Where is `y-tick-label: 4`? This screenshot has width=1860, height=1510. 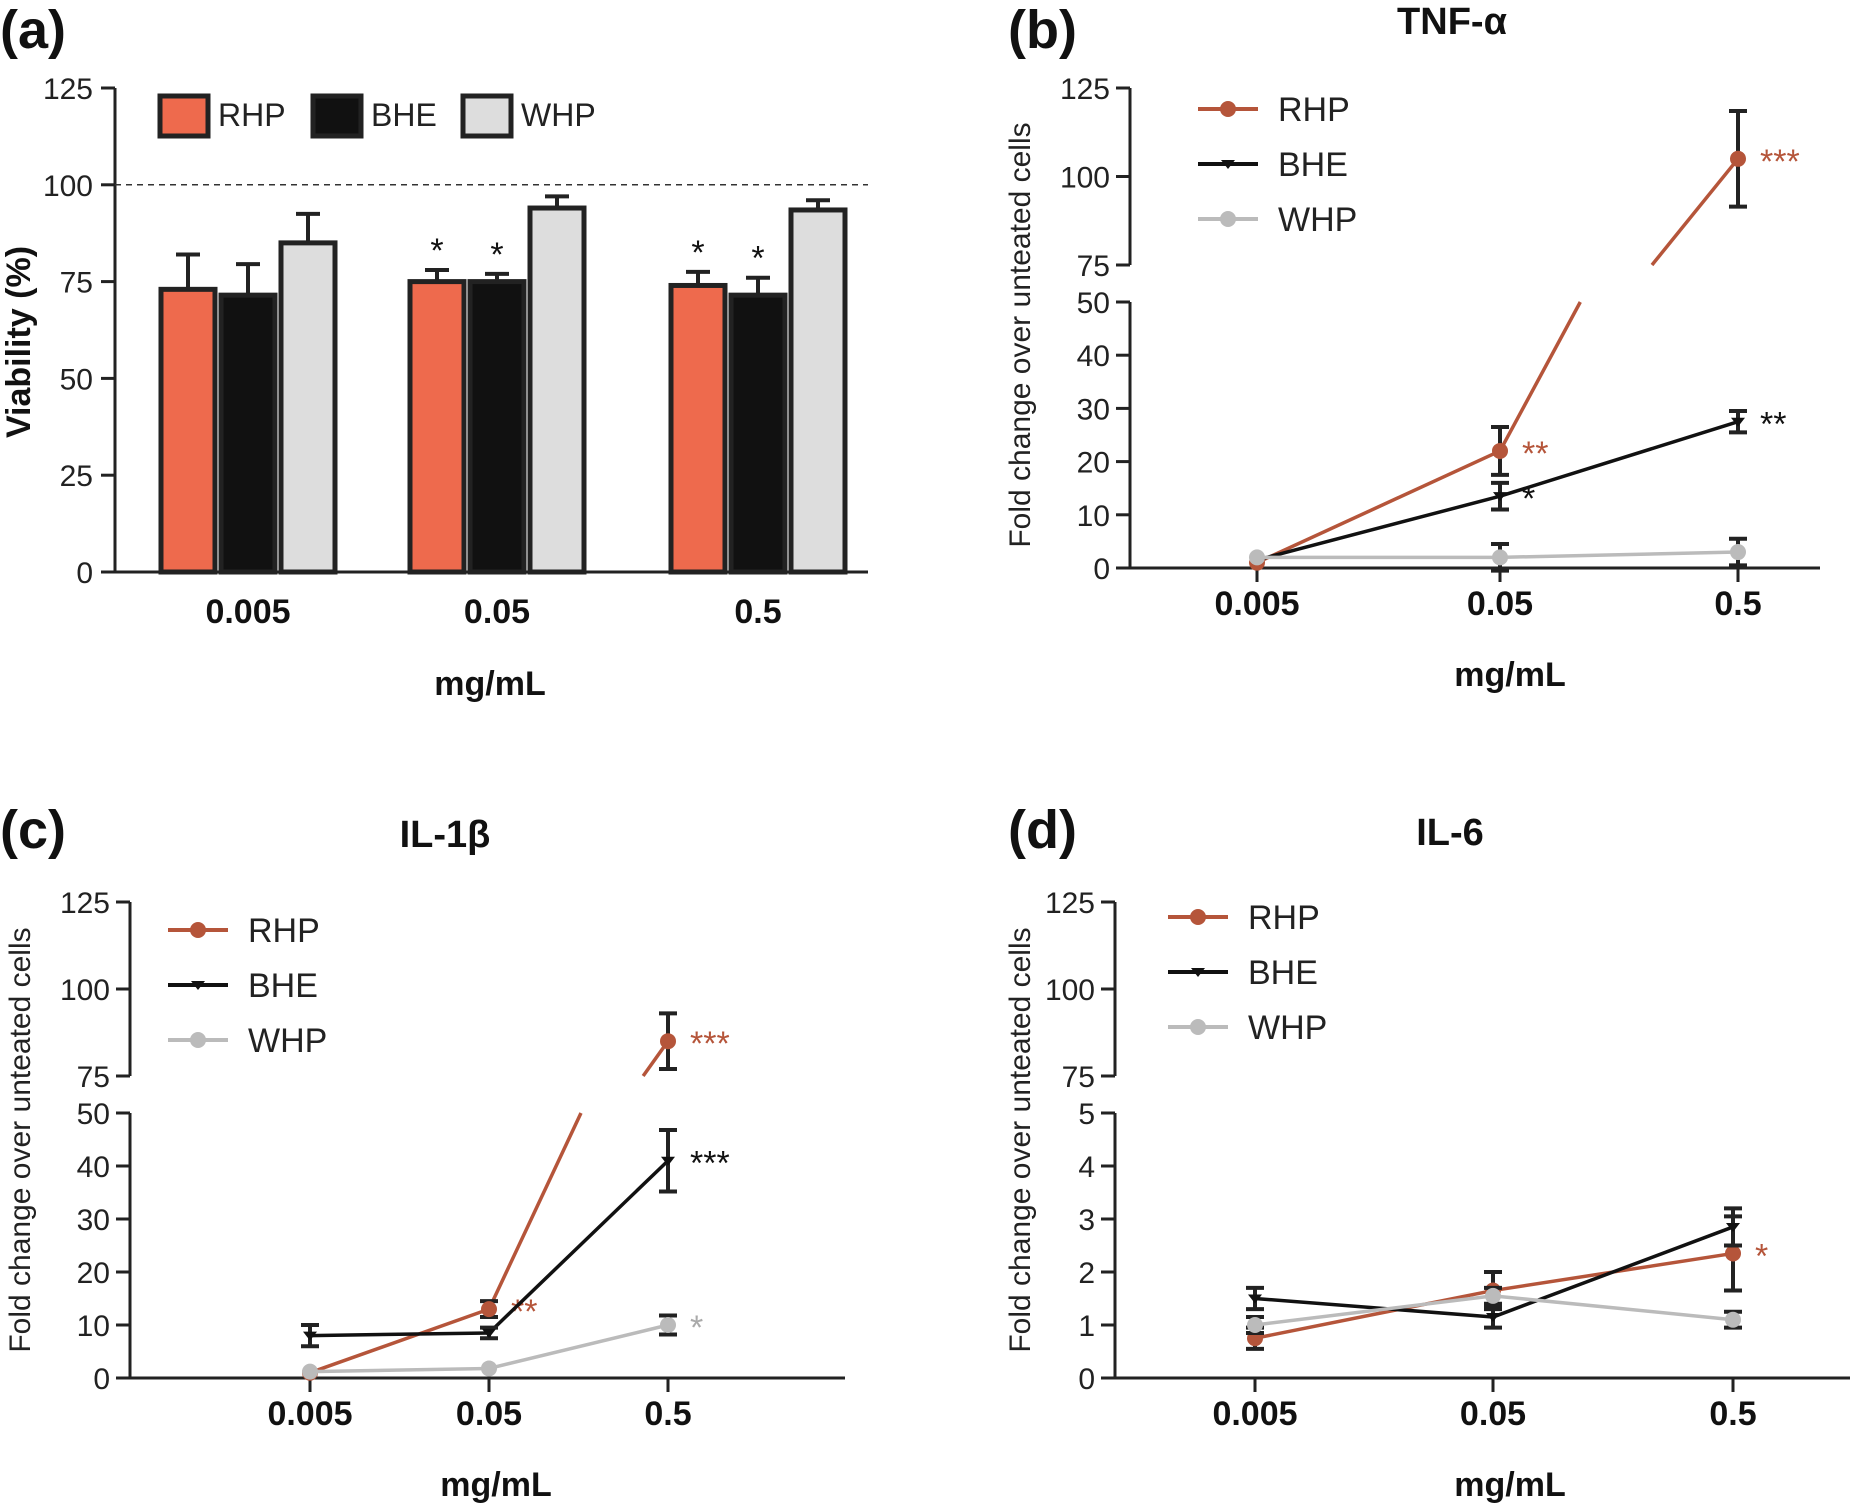 y-tick-label: 4 is located at coordinates (1086, 1167).